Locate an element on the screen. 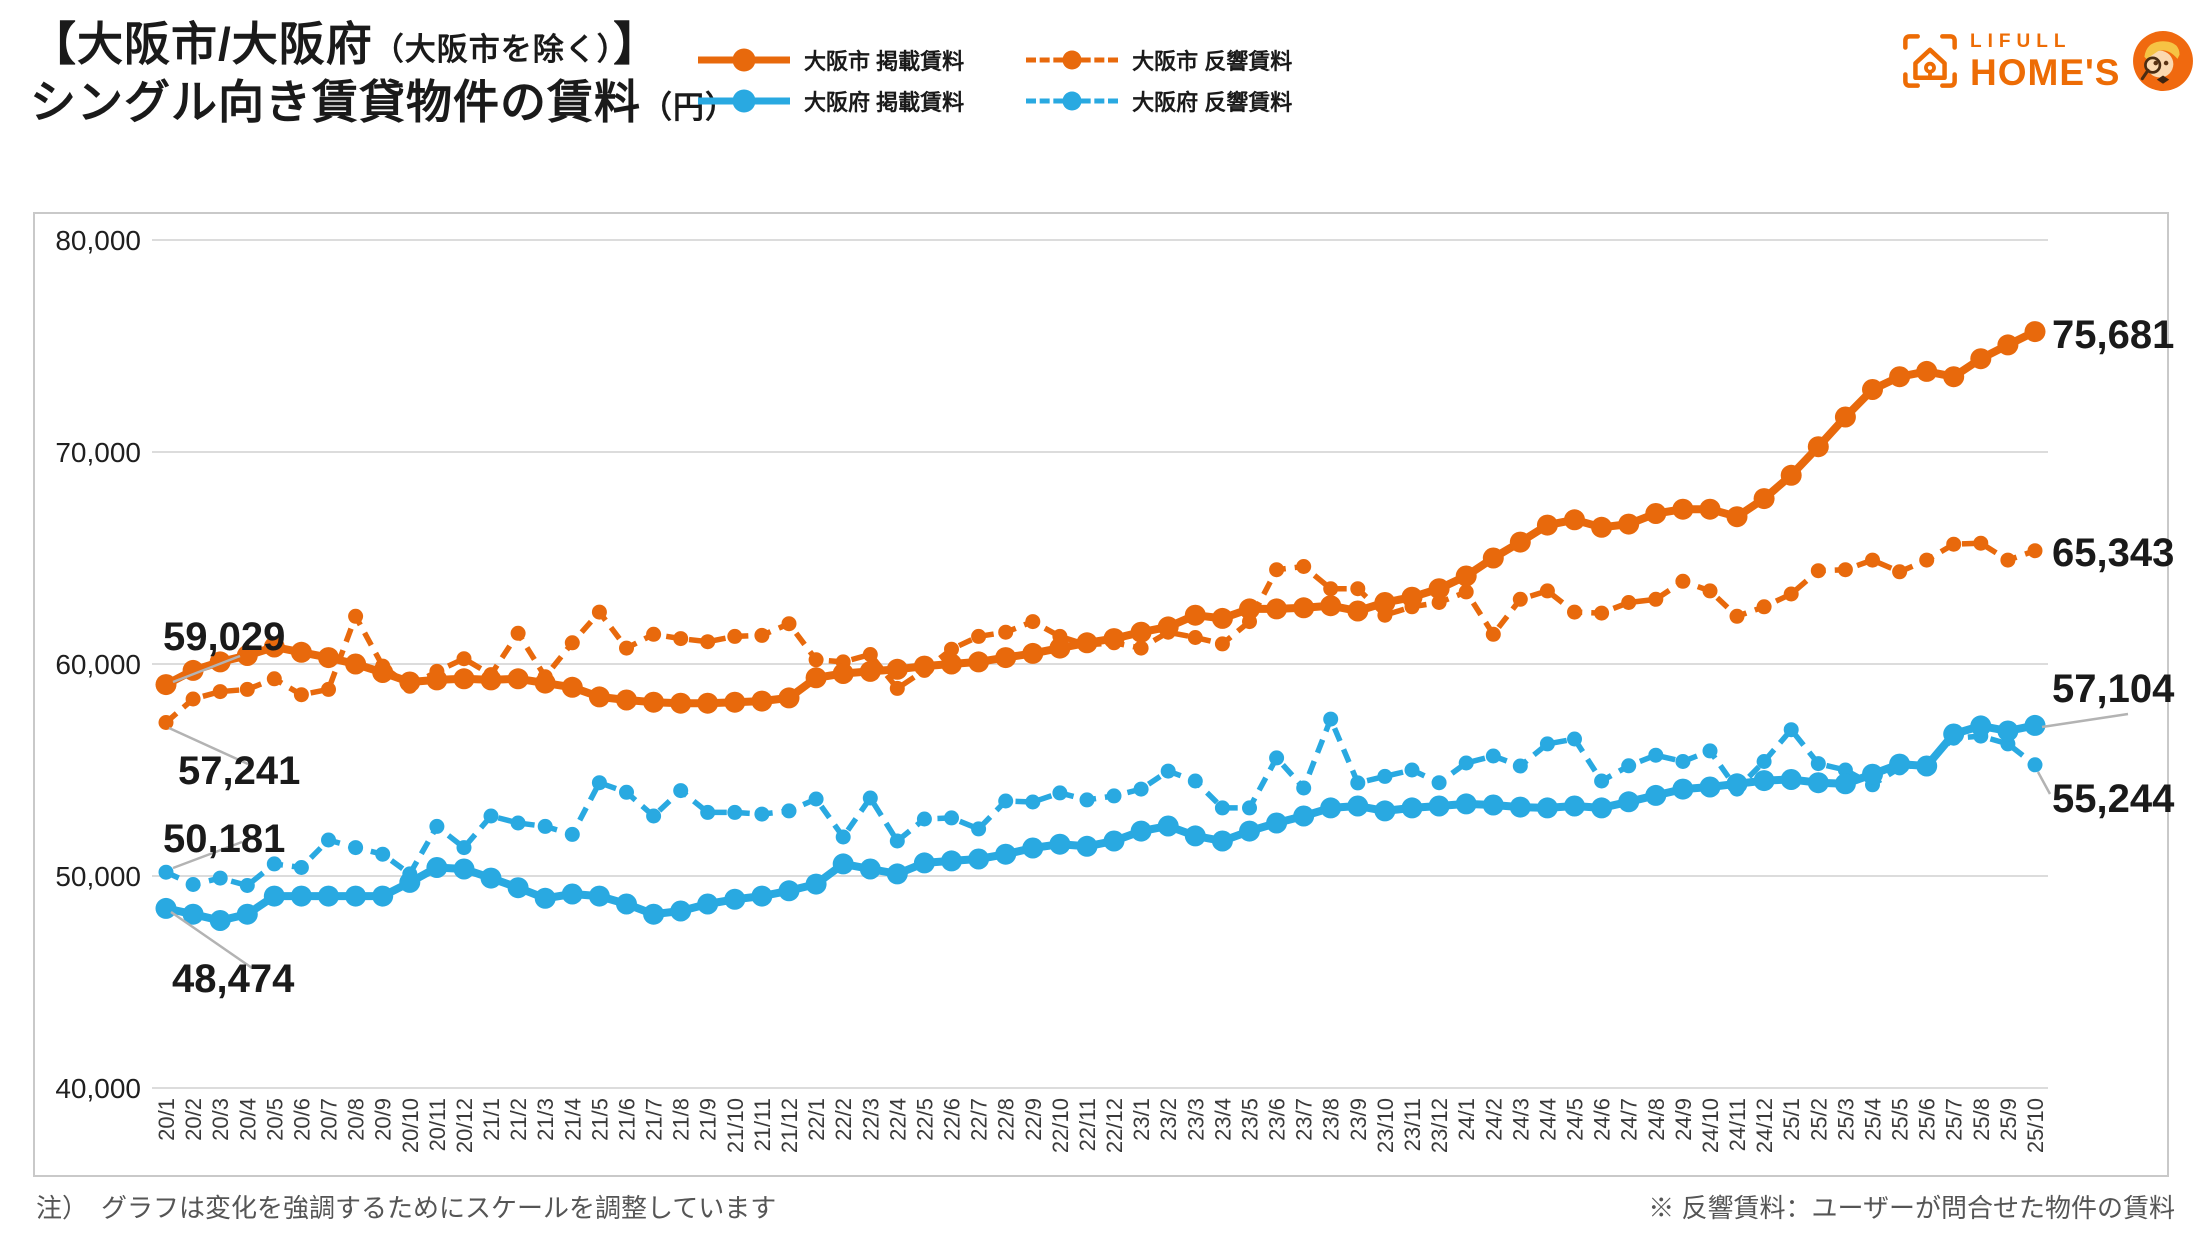 The width and height of the screenshot is (2205, 1240). x-tick-label: 21/5 is located at coordinates (599, 1119).